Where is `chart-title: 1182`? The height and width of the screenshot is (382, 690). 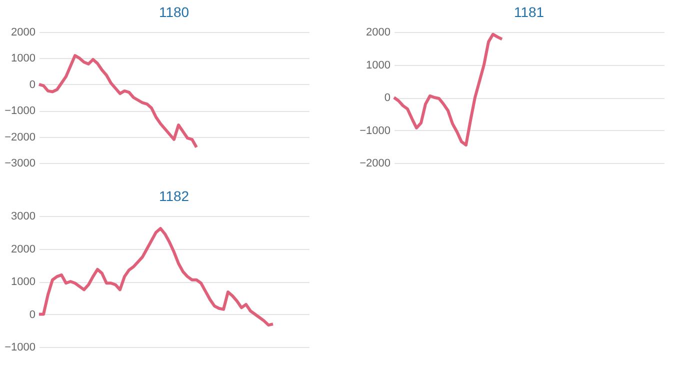
chart-title: 1182 is located at coordinates (174, 196).